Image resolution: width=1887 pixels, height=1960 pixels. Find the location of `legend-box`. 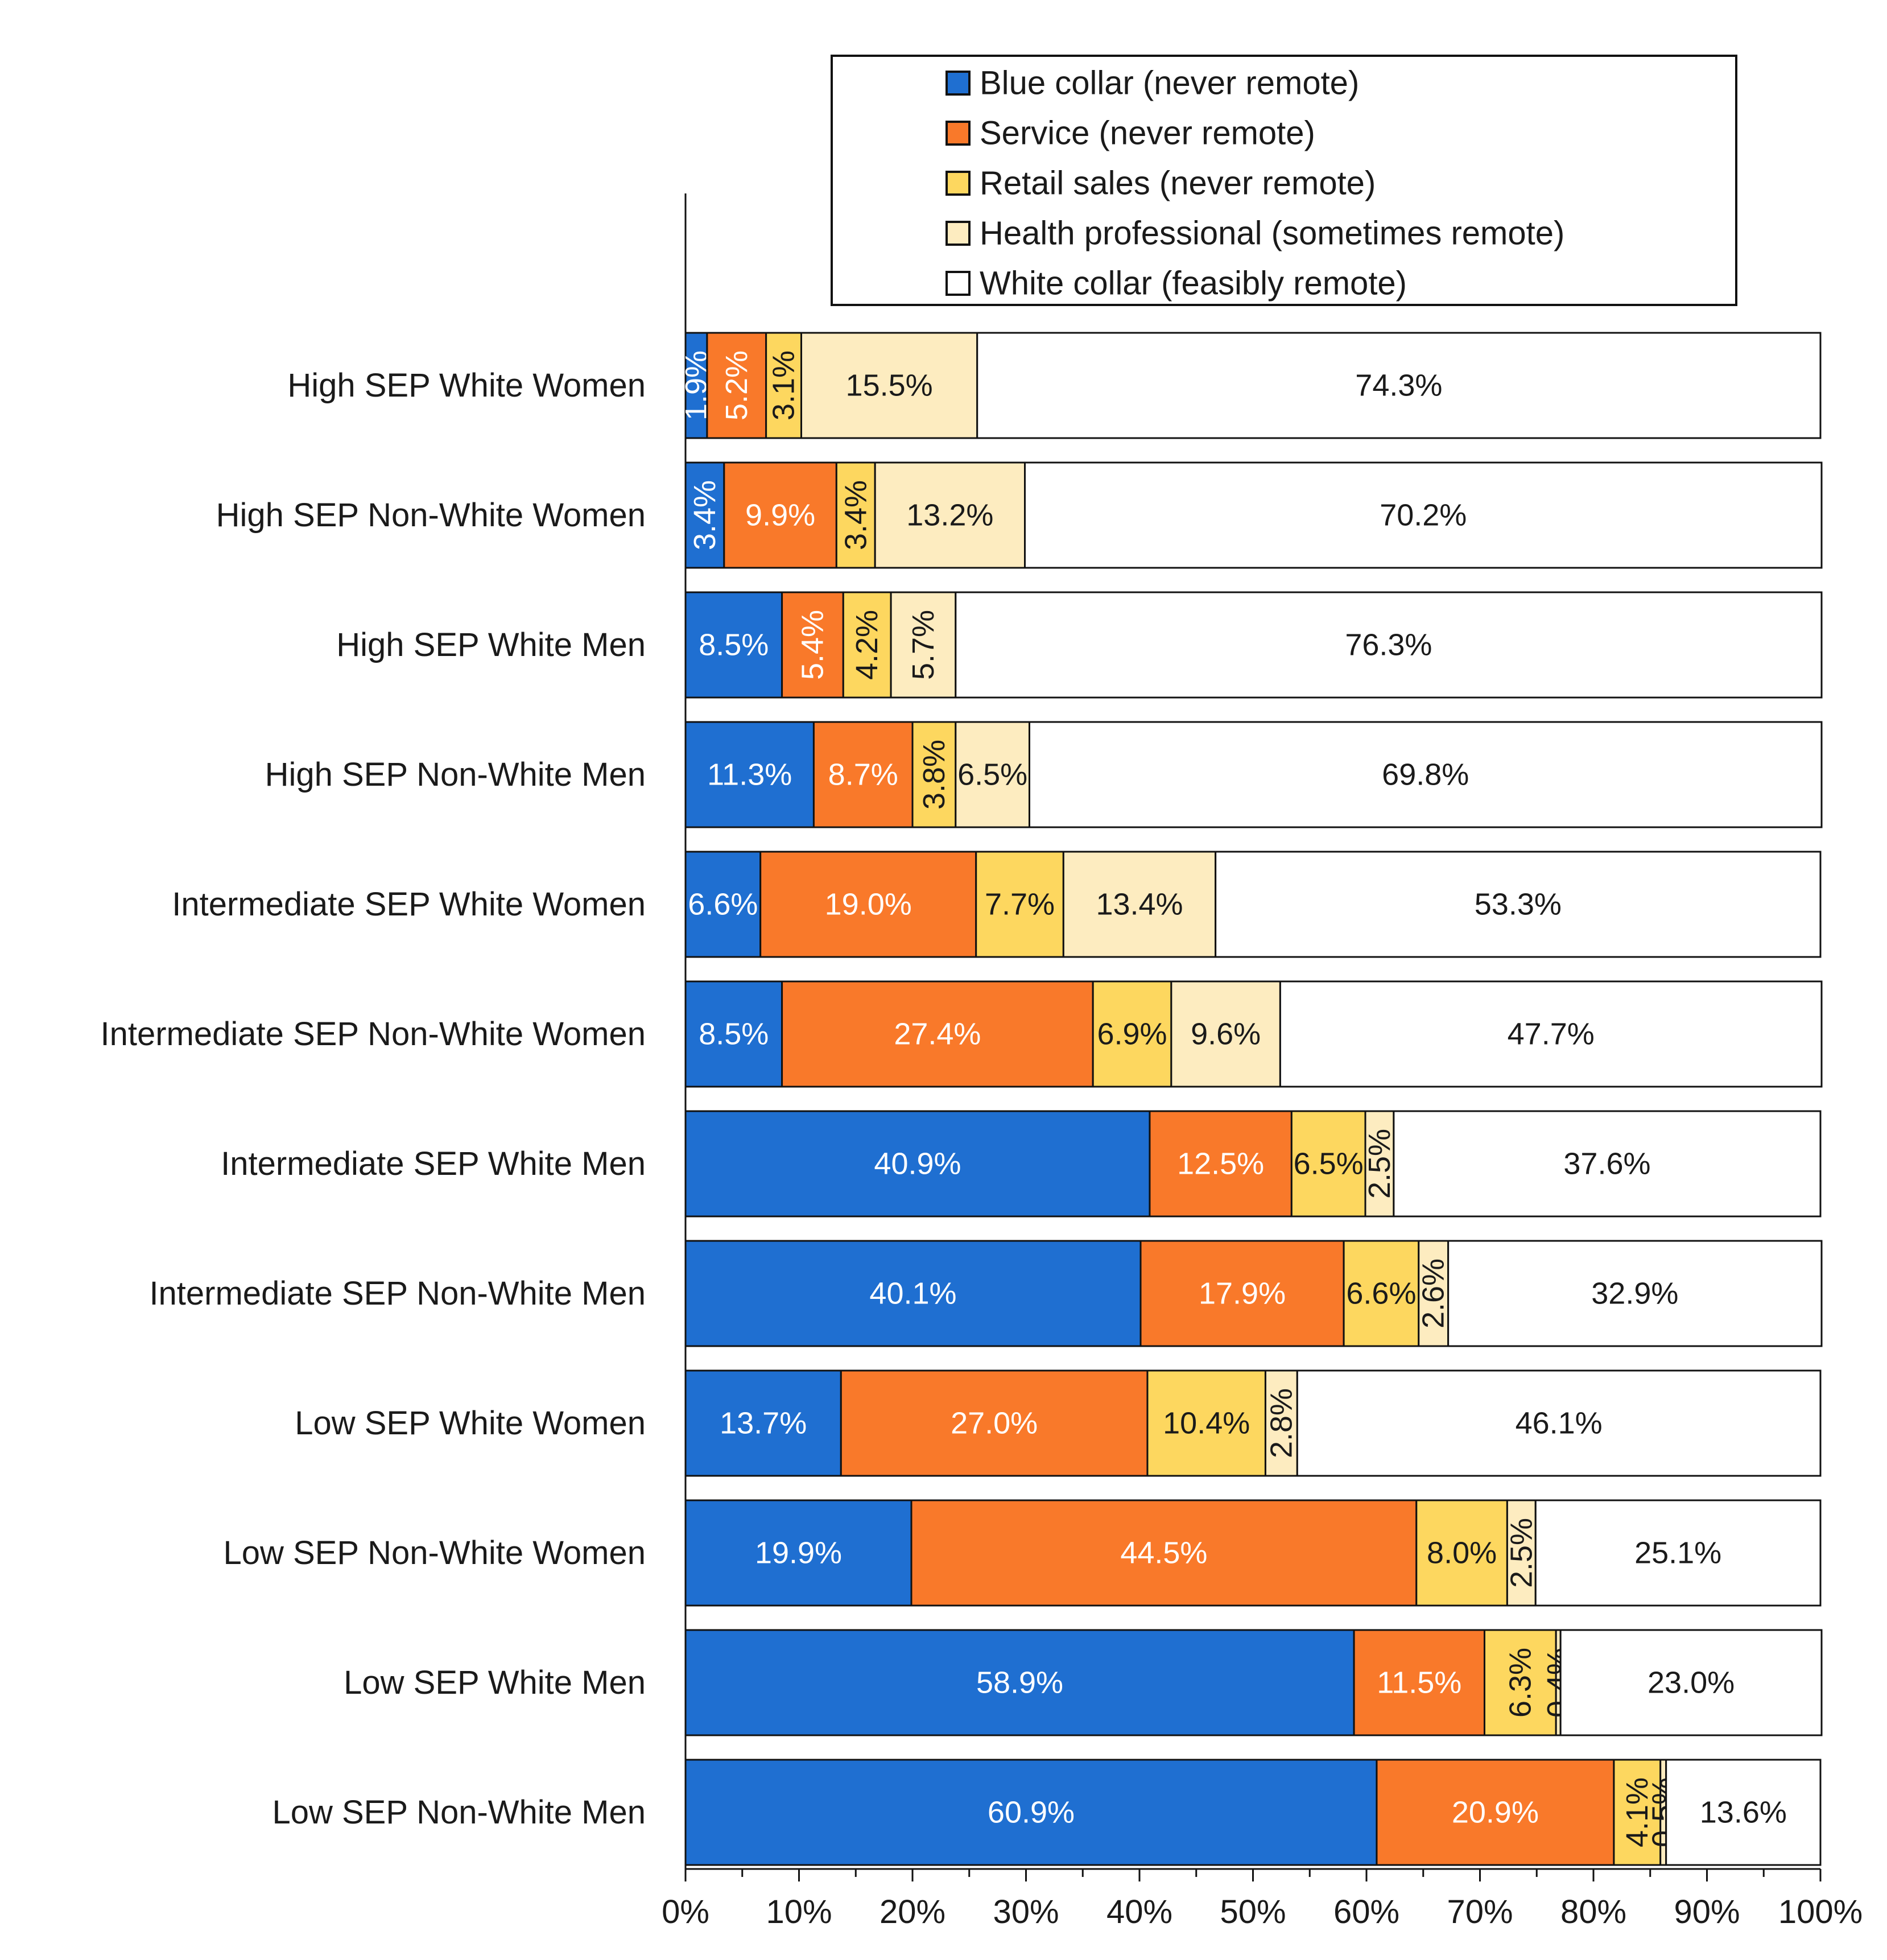

legend-box is located at coordinates (1284, 181).